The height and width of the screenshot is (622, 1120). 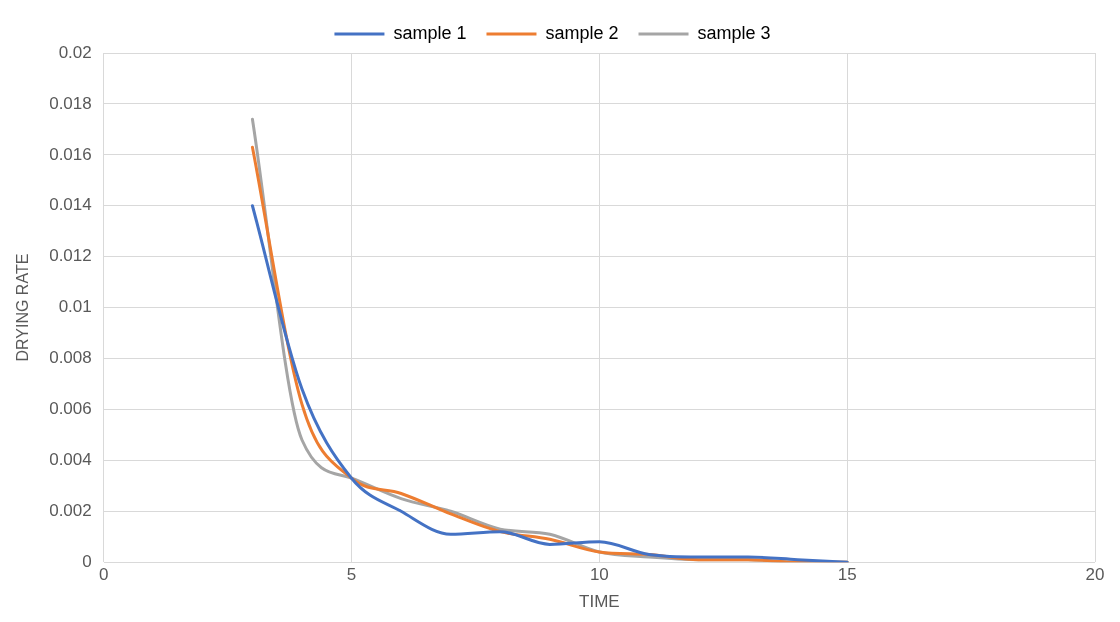 I want to click on y-tick-label: 0.018, so click(x=70, y=103).